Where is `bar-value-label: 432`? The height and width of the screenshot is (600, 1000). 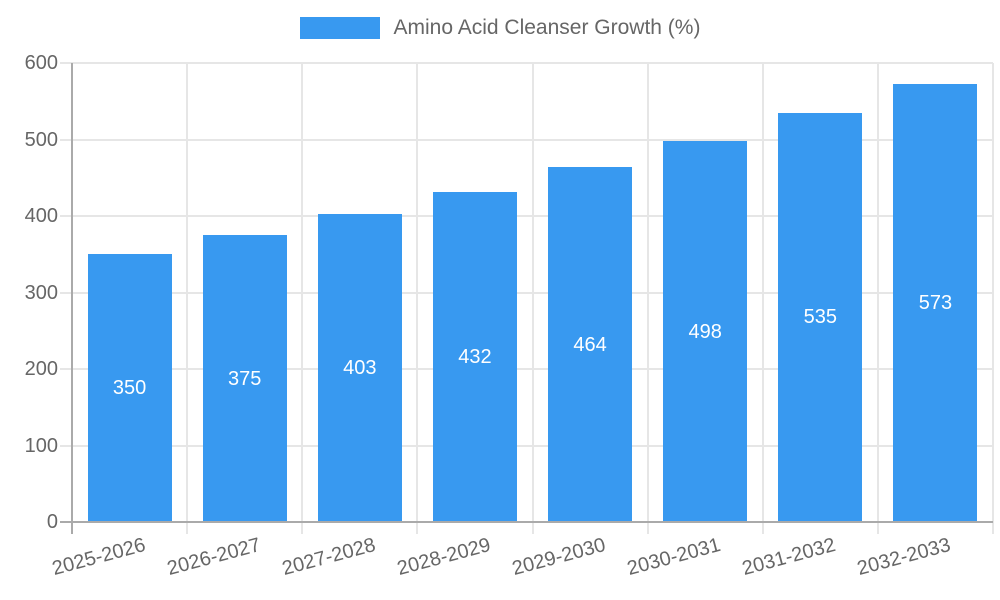 bar-value-label: 432 is located at coordinates (475, 357).